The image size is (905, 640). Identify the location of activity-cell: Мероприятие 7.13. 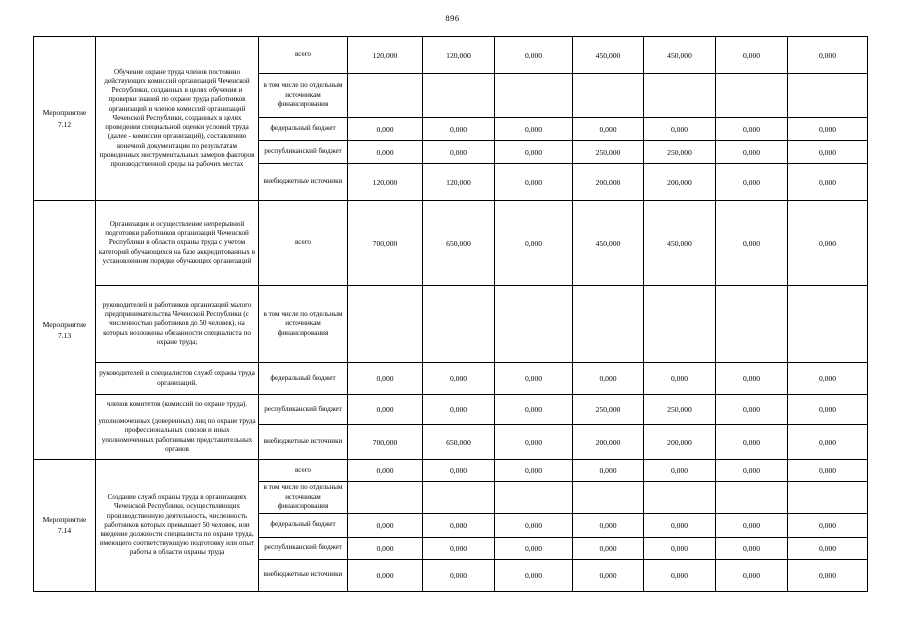
(64, 330).